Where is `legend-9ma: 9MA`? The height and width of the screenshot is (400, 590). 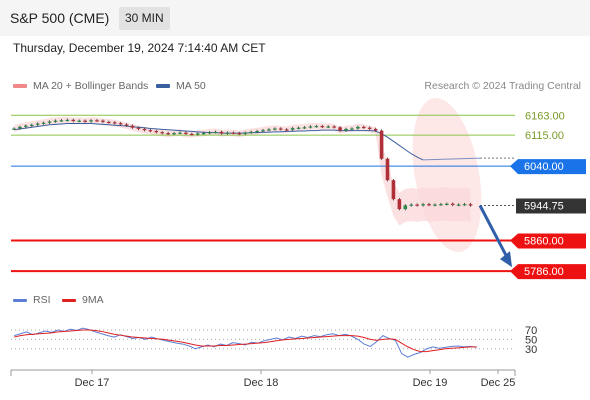
legend-9ma: 9MA is located at coordinates (83, 300).